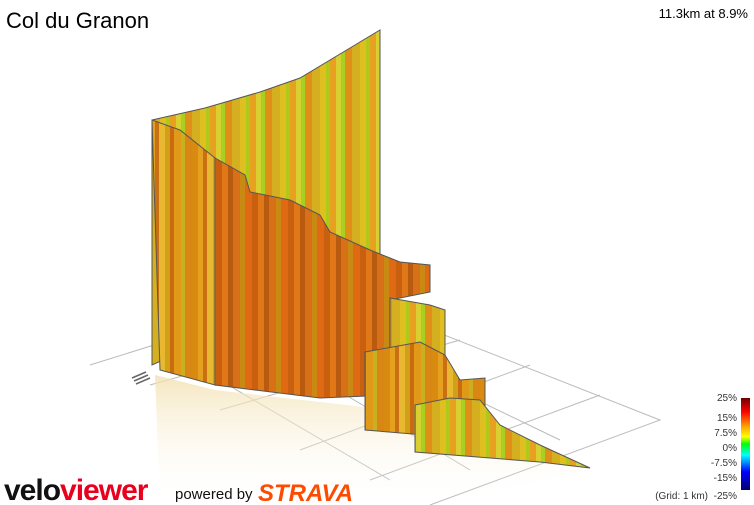  What do you see at coordinates (77, 20) in the screenshot?
I see `title: Col du Granon` at bounding box center [77, 20].